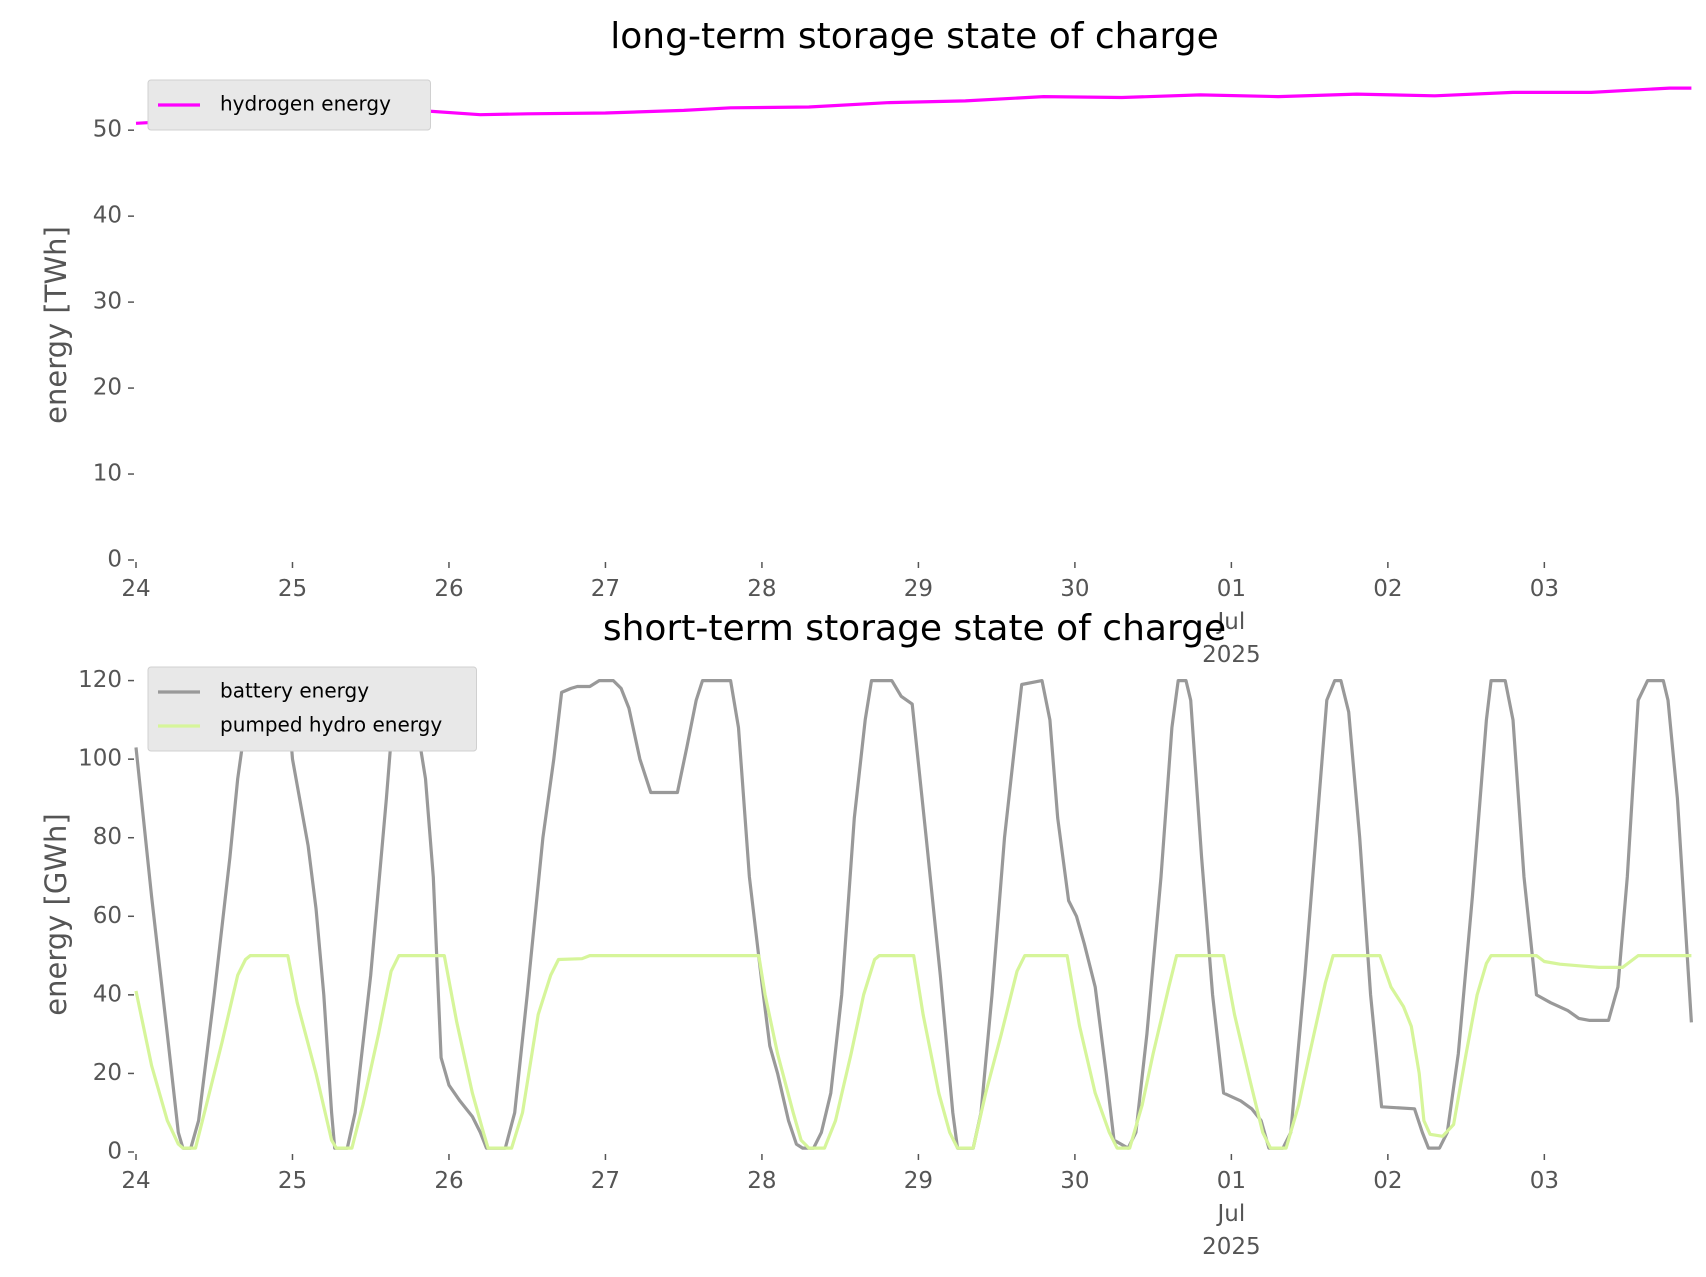 Image resolution: width=1706 pixels, height=1277 pixels. Describe the element at coordinates (107, 302) in the screenshot. I see `y-tick-label: 30` at that location.